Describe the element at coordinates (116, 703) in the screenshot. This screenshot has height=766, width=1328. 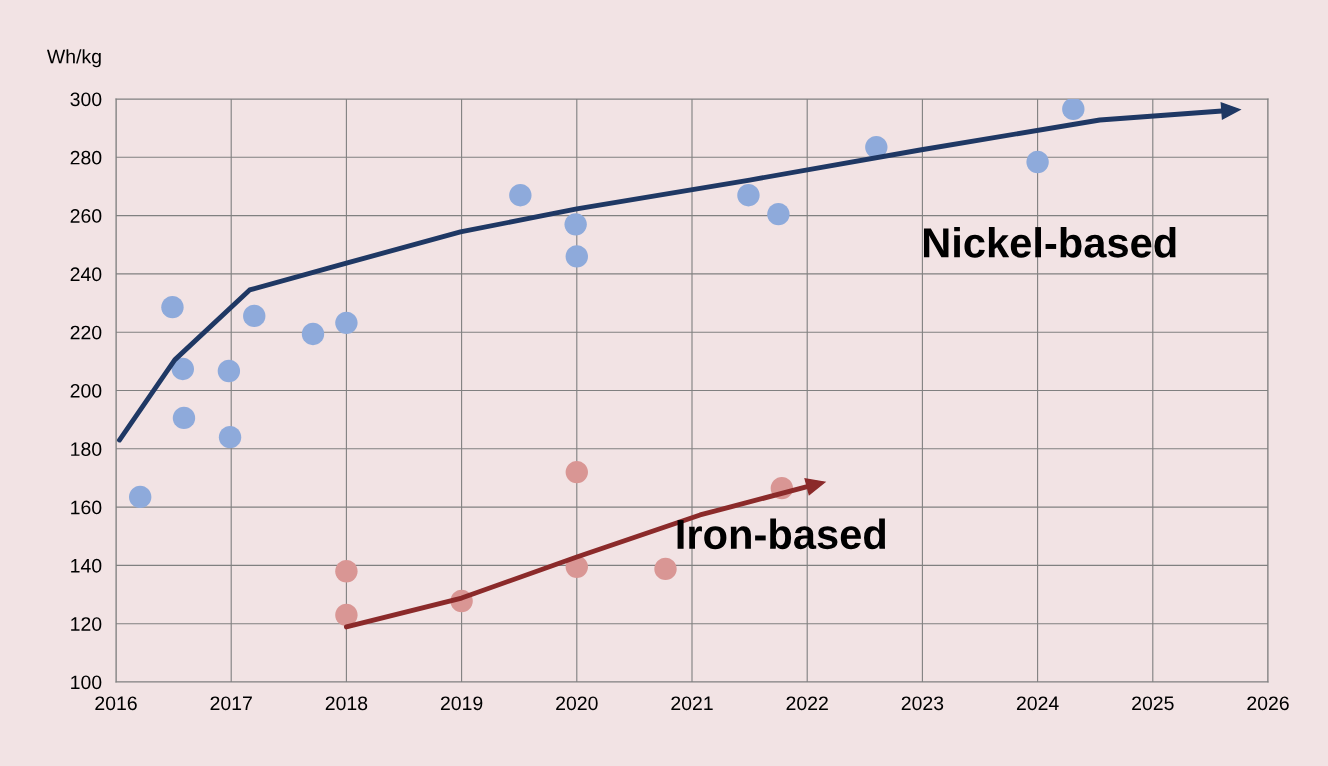
I see `x-tick-label: 2016` at that location.